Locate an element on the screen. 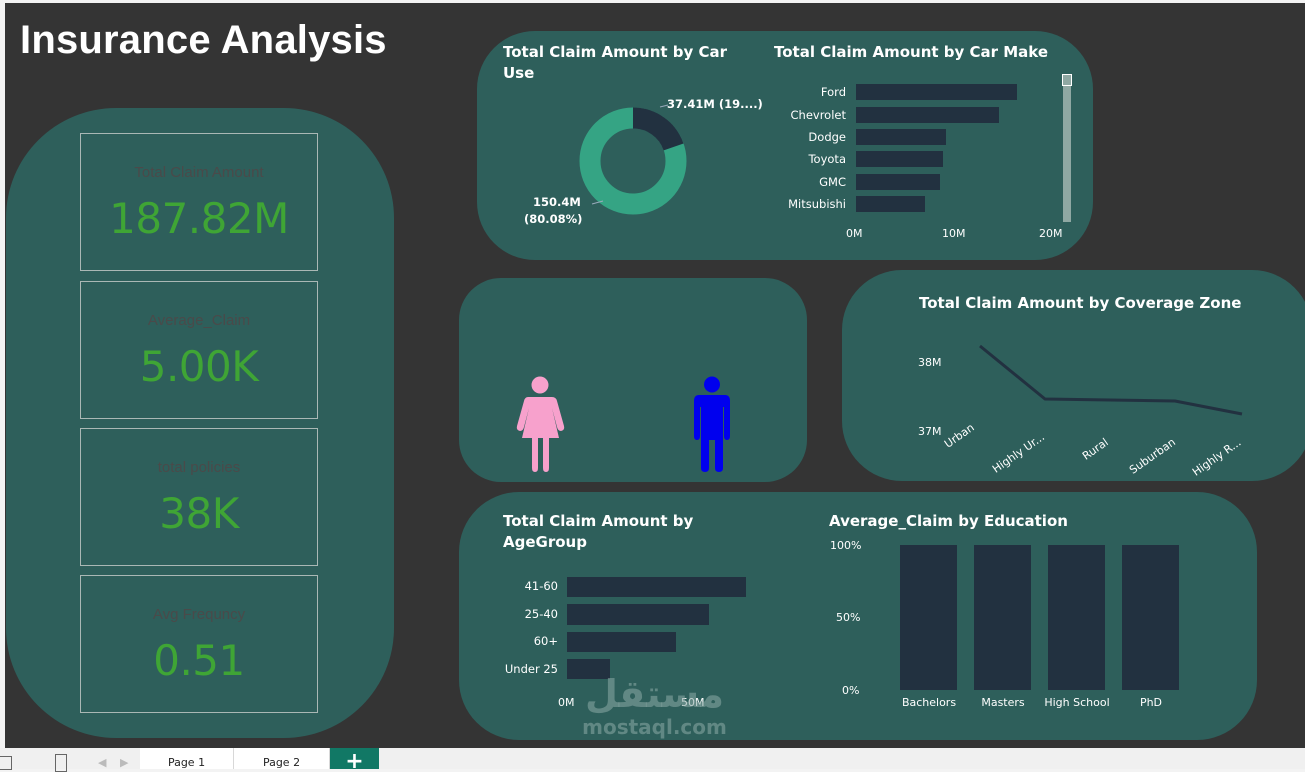 The width and height of the screenshot is (1305, 772). female-icon is located at coordinates (541, 424).